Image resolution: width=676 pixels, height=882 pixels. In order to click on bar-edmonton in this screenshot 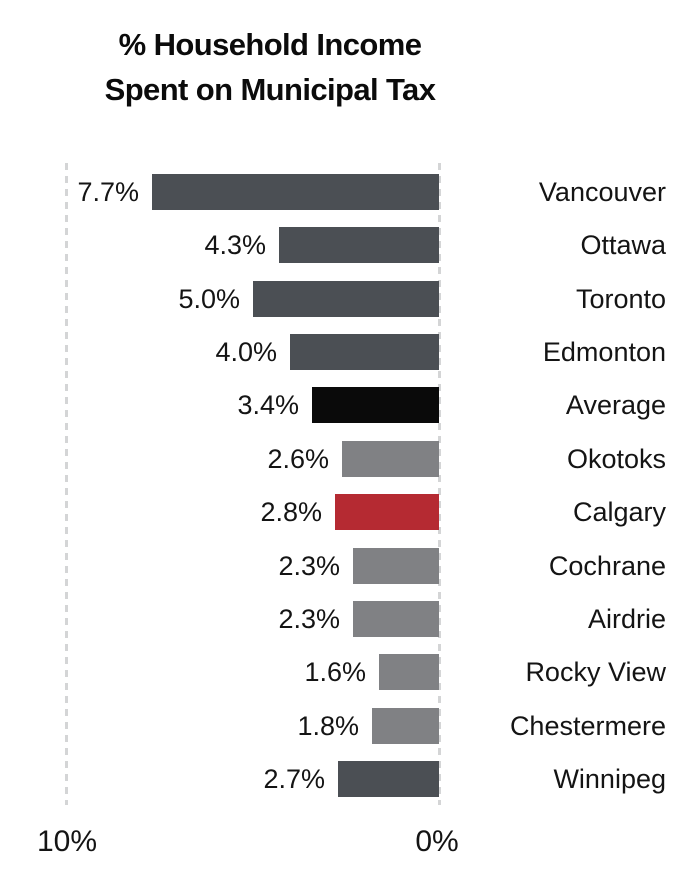, I will do `click(364, 352)`.